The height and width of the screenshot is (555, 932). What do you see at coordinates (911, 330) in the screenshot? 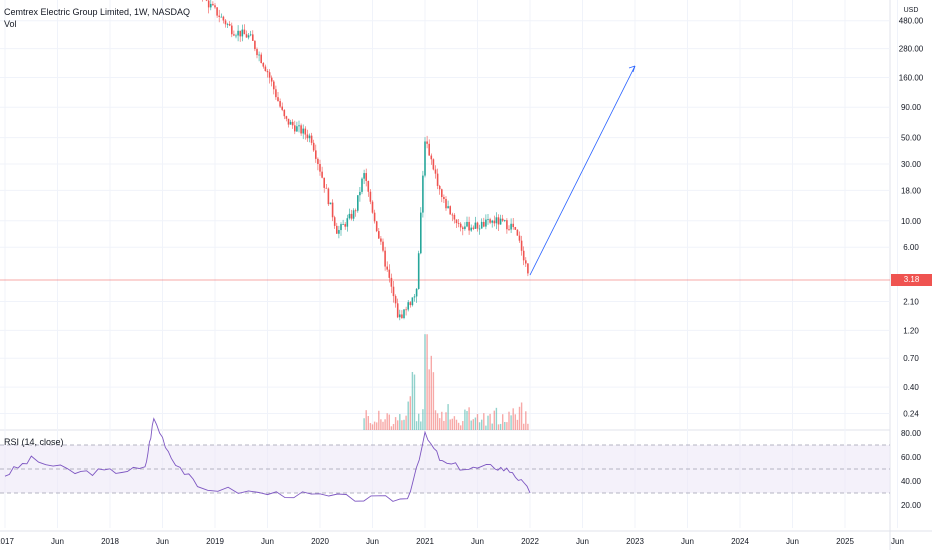
I see `price-tick-label: 1.20` at bounding box center [911, 330].